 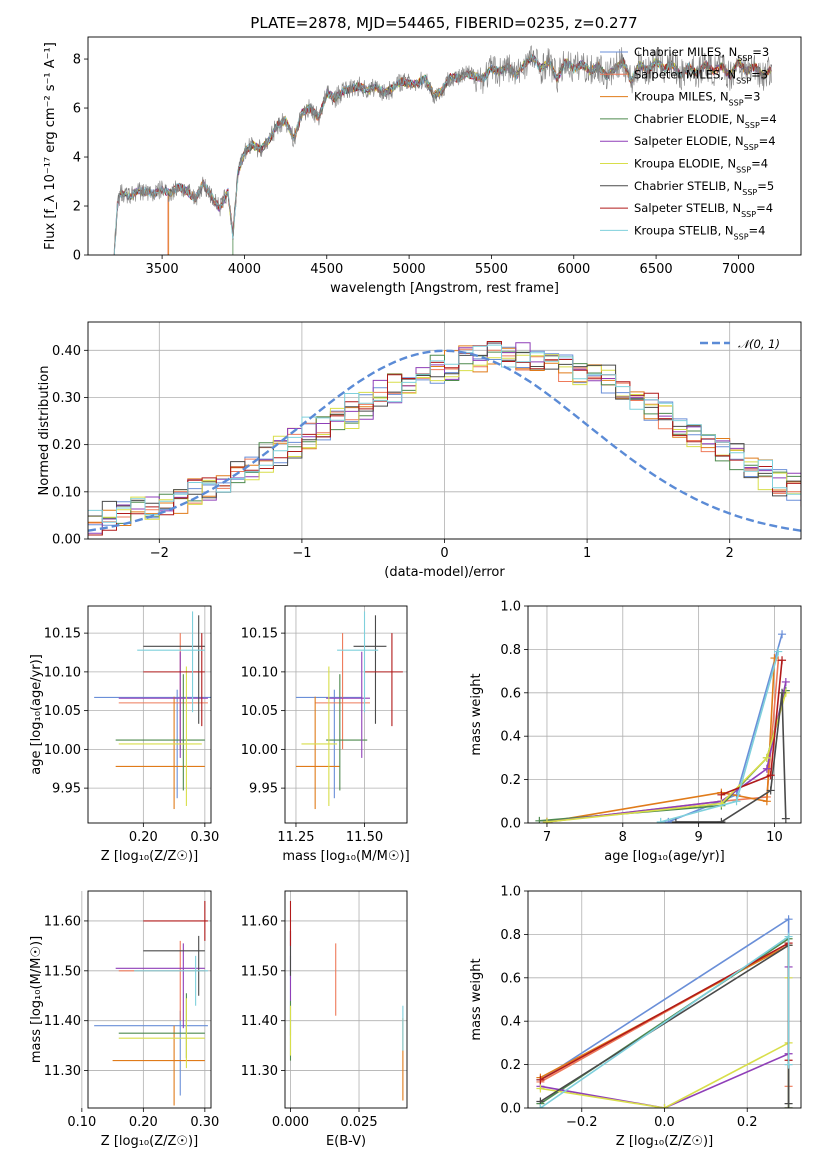 What do you see at coordinates (77, 109) in the screenshot?
I see `y-tick-label: 6` at bounding box center [77, 109].